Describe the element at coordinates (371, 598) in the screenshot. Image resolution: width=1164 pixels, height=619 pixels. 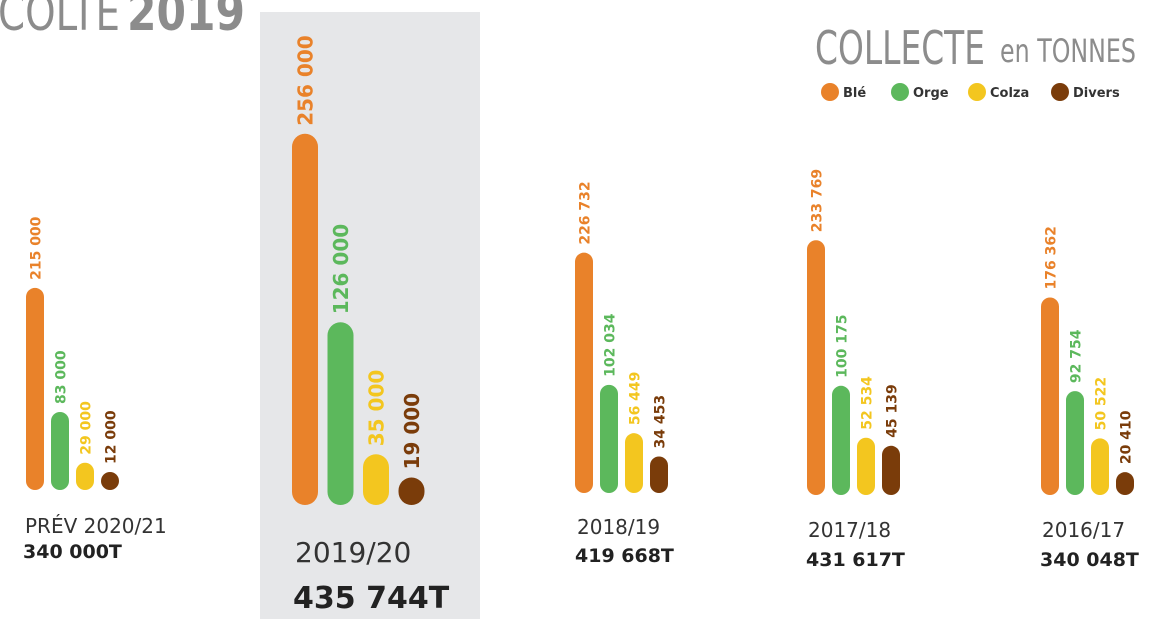
I see `total-label: 435 744T` at that location.